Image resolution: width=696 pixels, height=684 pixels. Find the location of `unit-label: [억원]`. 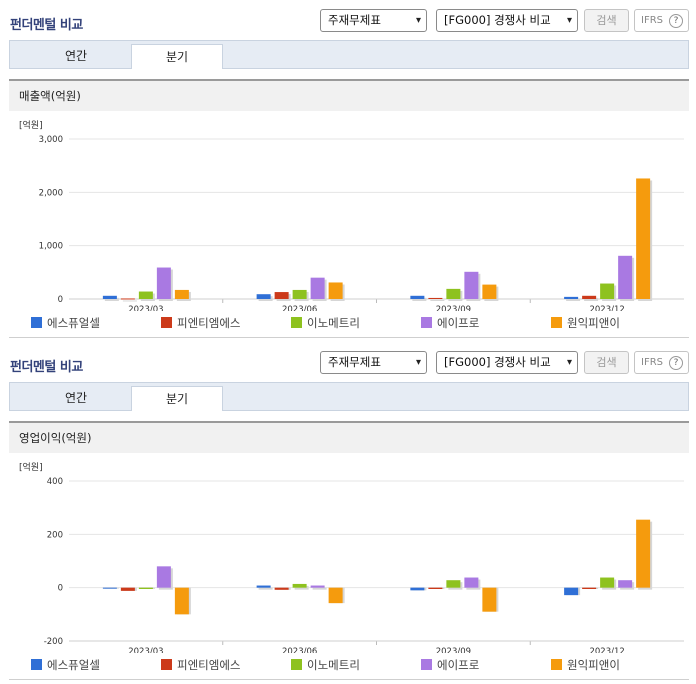

unit-label: [억원] is located at coordinates (31, 467).